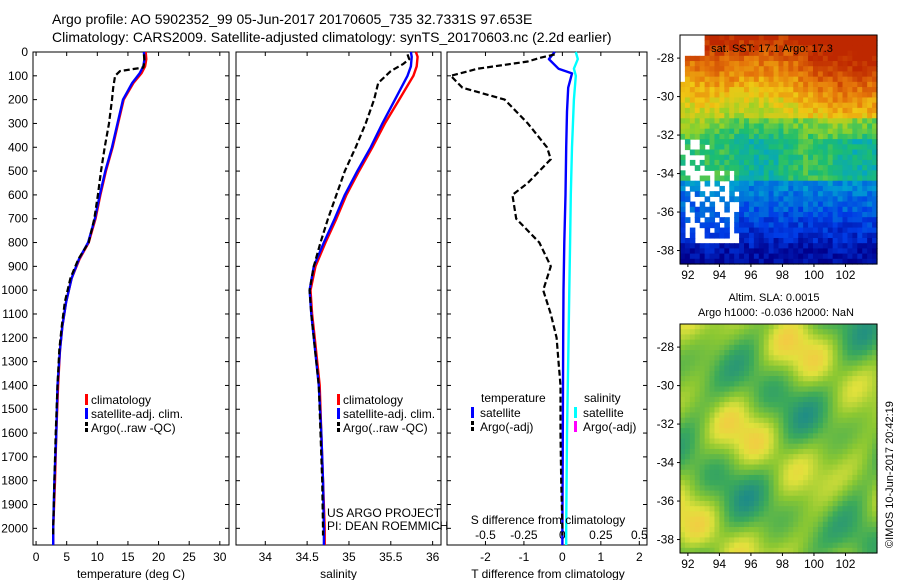 The image size is (900, 580). I want to click on map-y-tick-label: -28, so click(666, 347).